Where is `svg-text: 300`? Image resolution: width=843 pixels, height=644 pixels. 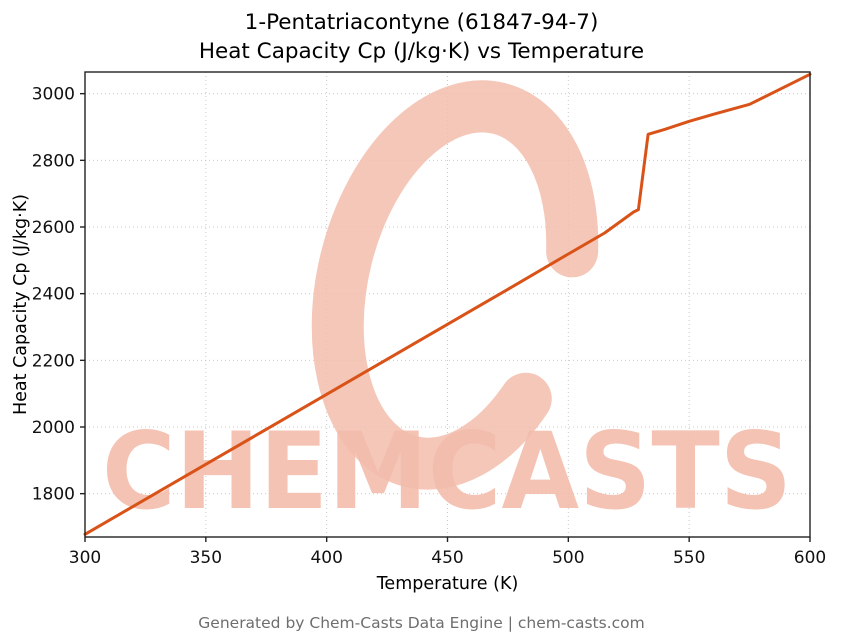
svg-text: 300 is located at coordinates (85, 558).